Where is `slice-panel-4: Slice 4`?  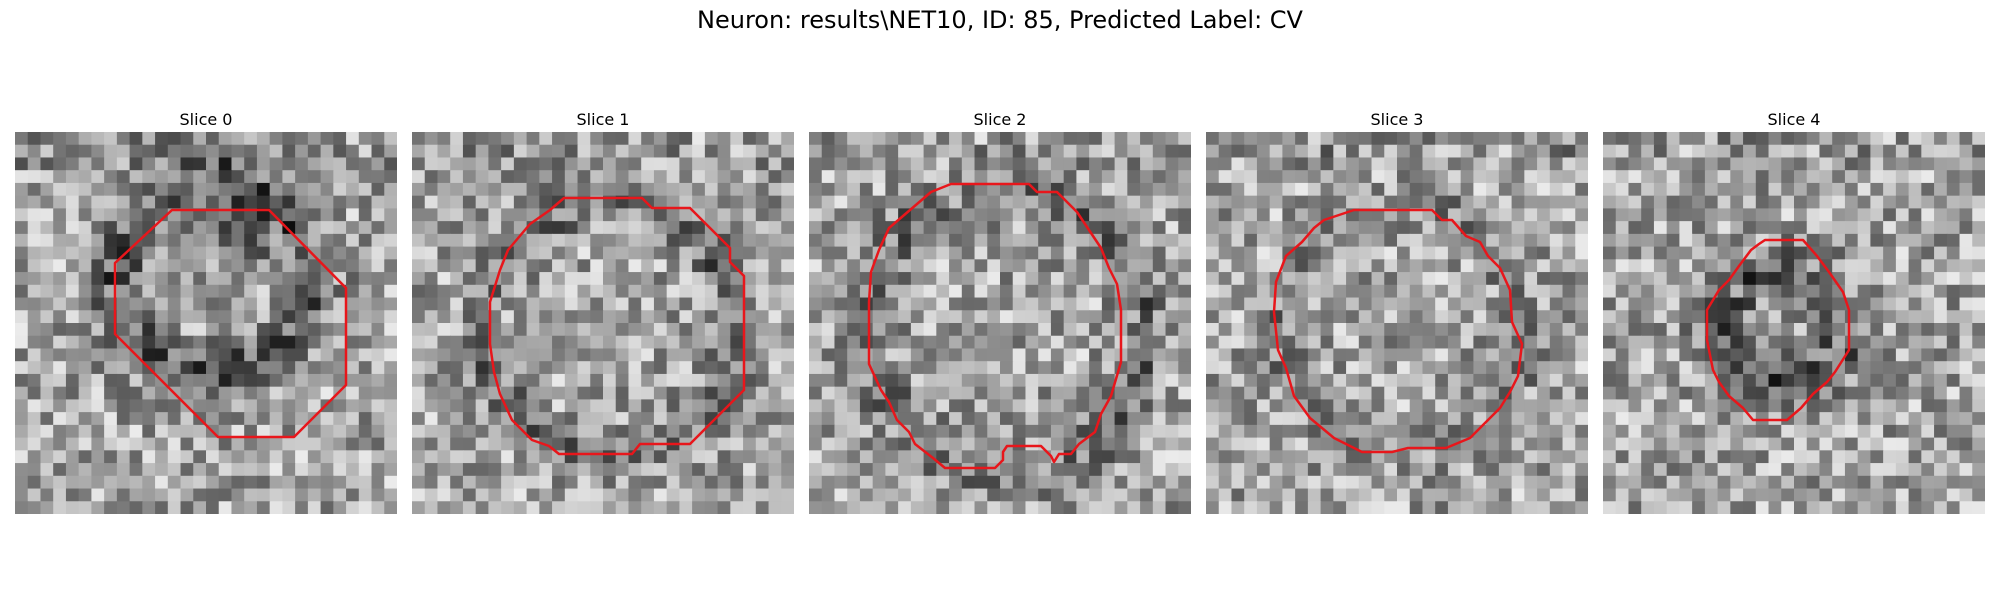 slice-panel-4: Slice 4 is located at coordinates (1794, 311).